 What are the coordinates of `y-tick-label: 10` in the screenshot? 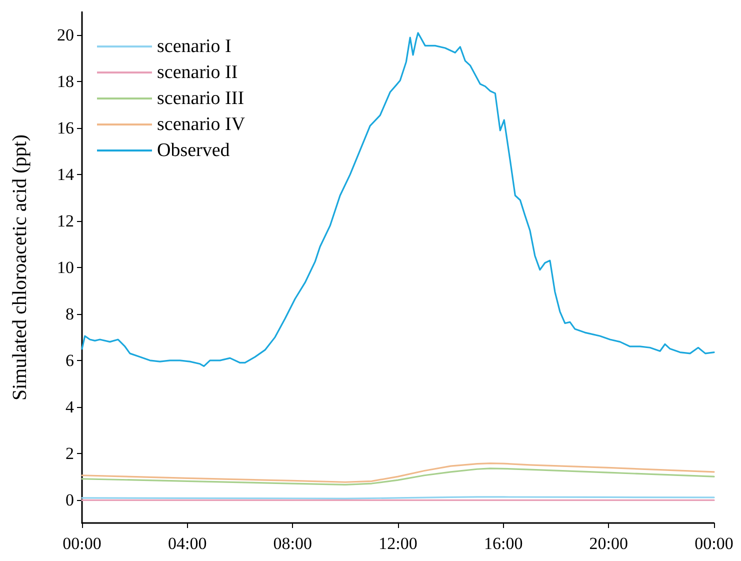 It's located at (65, 267).